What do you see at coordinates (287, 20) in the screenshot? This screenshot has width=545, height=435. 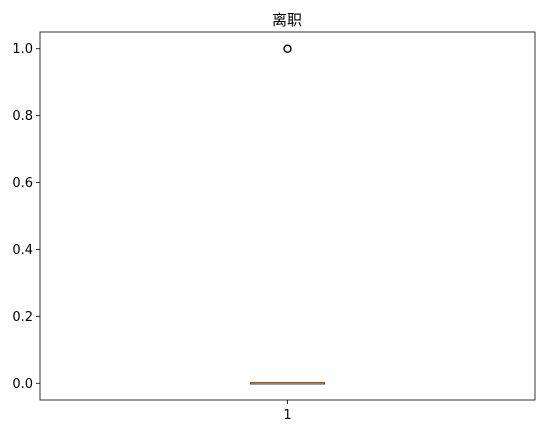 I see `chart-title: 离职` at bounding box center [287, 20].